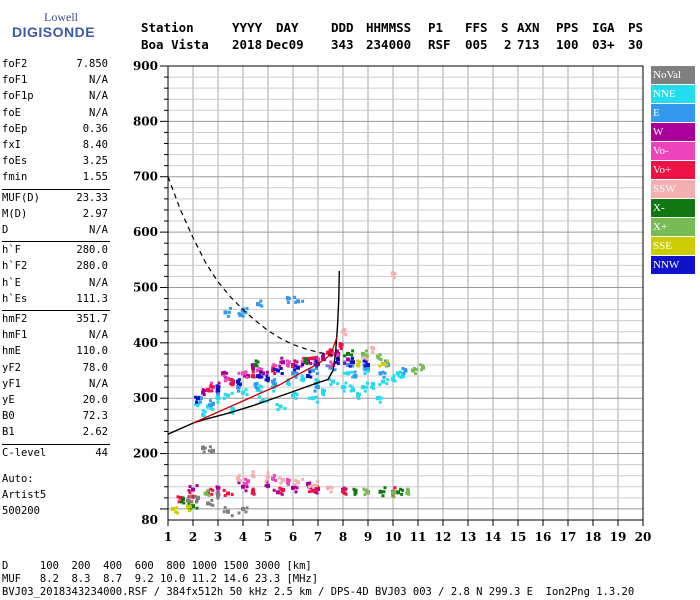 The image size is (700, 600). I want to click on x-tick-label: 1, so click(168, 537).